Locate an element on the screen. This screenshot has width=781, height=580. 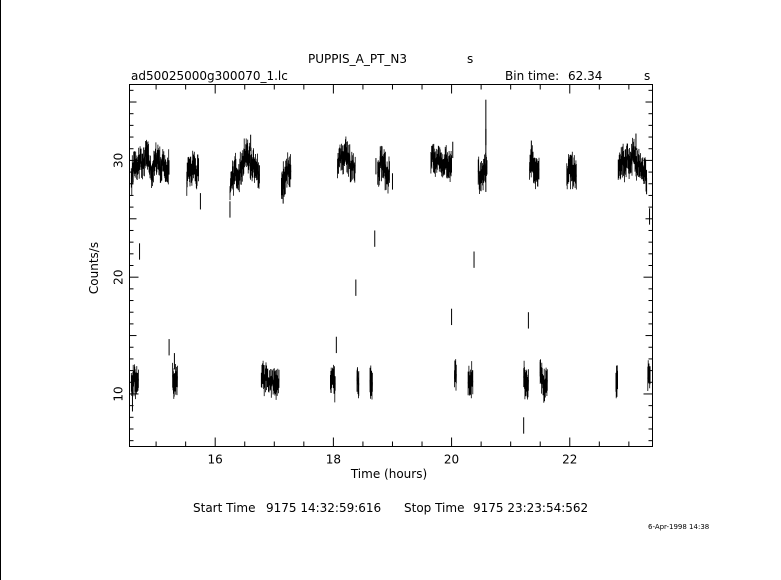
x-tick-label: 20 is located at coordinates (451, 460).